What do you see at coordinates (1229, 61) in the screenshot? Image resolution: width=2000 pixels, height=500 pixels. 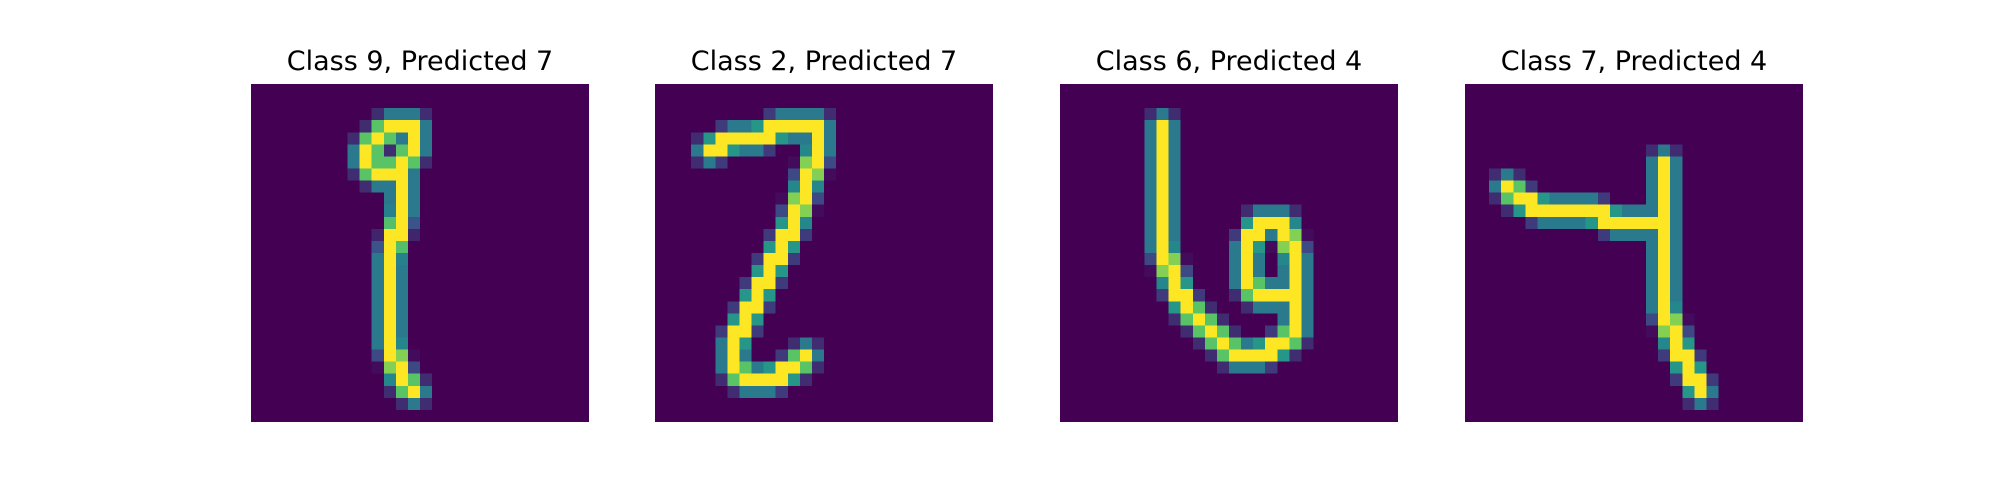 I see `subplot-title: Class 6, Predicted 4` at bounding box center [1229, 61].